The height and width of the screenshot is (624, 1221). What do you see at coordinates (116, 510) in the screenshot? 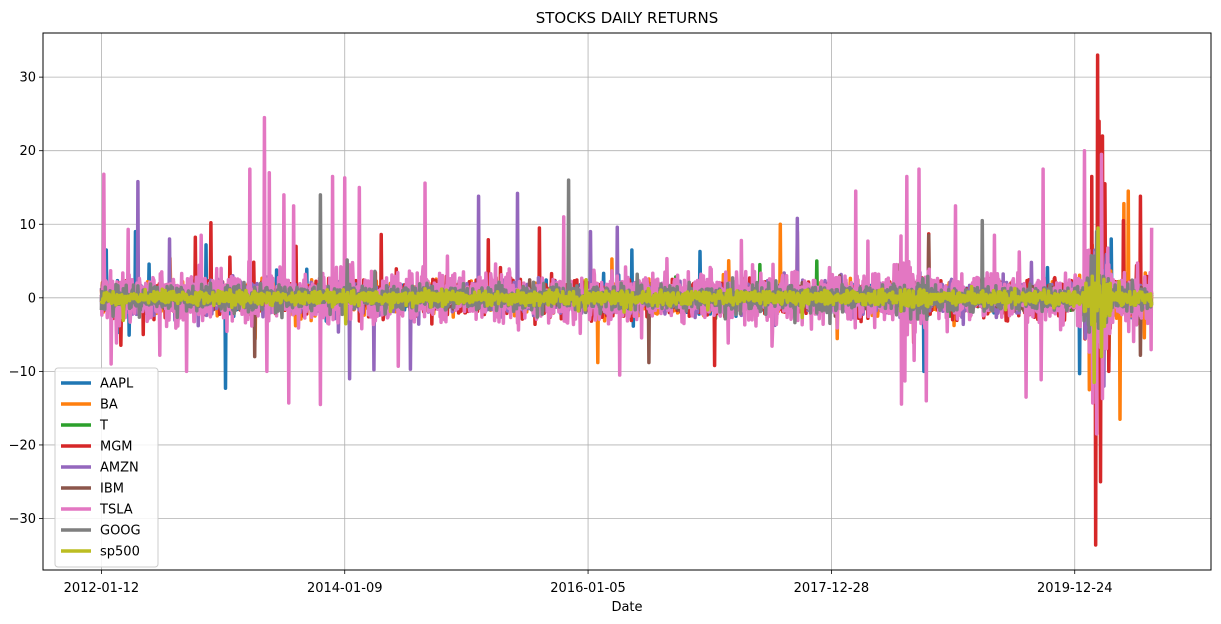
I see `legend-label-tsla: TSLA` at bounding box center [116, 510].